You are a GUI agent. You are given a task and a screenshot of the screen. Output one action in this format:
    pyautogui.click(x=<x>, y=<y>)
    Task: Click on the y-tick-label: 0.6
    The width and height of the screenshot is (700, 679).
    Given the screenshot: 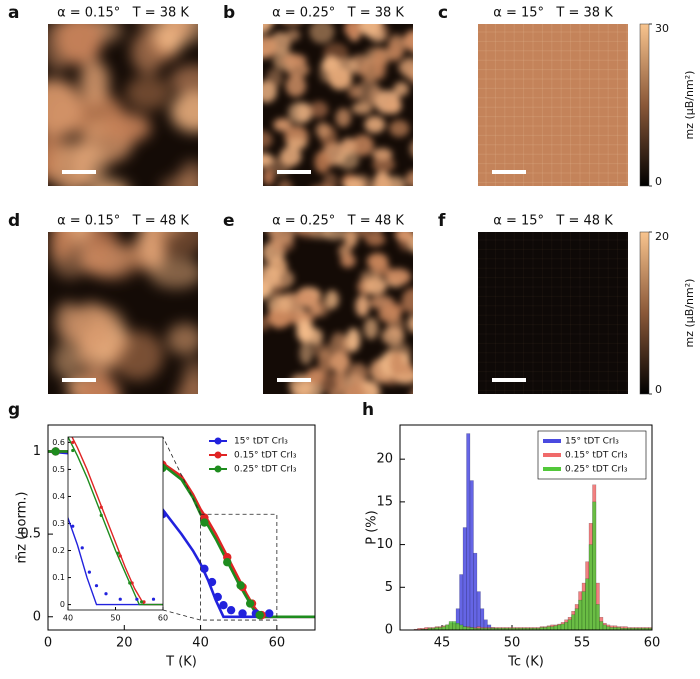 What is the action you would take?
    pyautogui.click(x=58, y=442)
    